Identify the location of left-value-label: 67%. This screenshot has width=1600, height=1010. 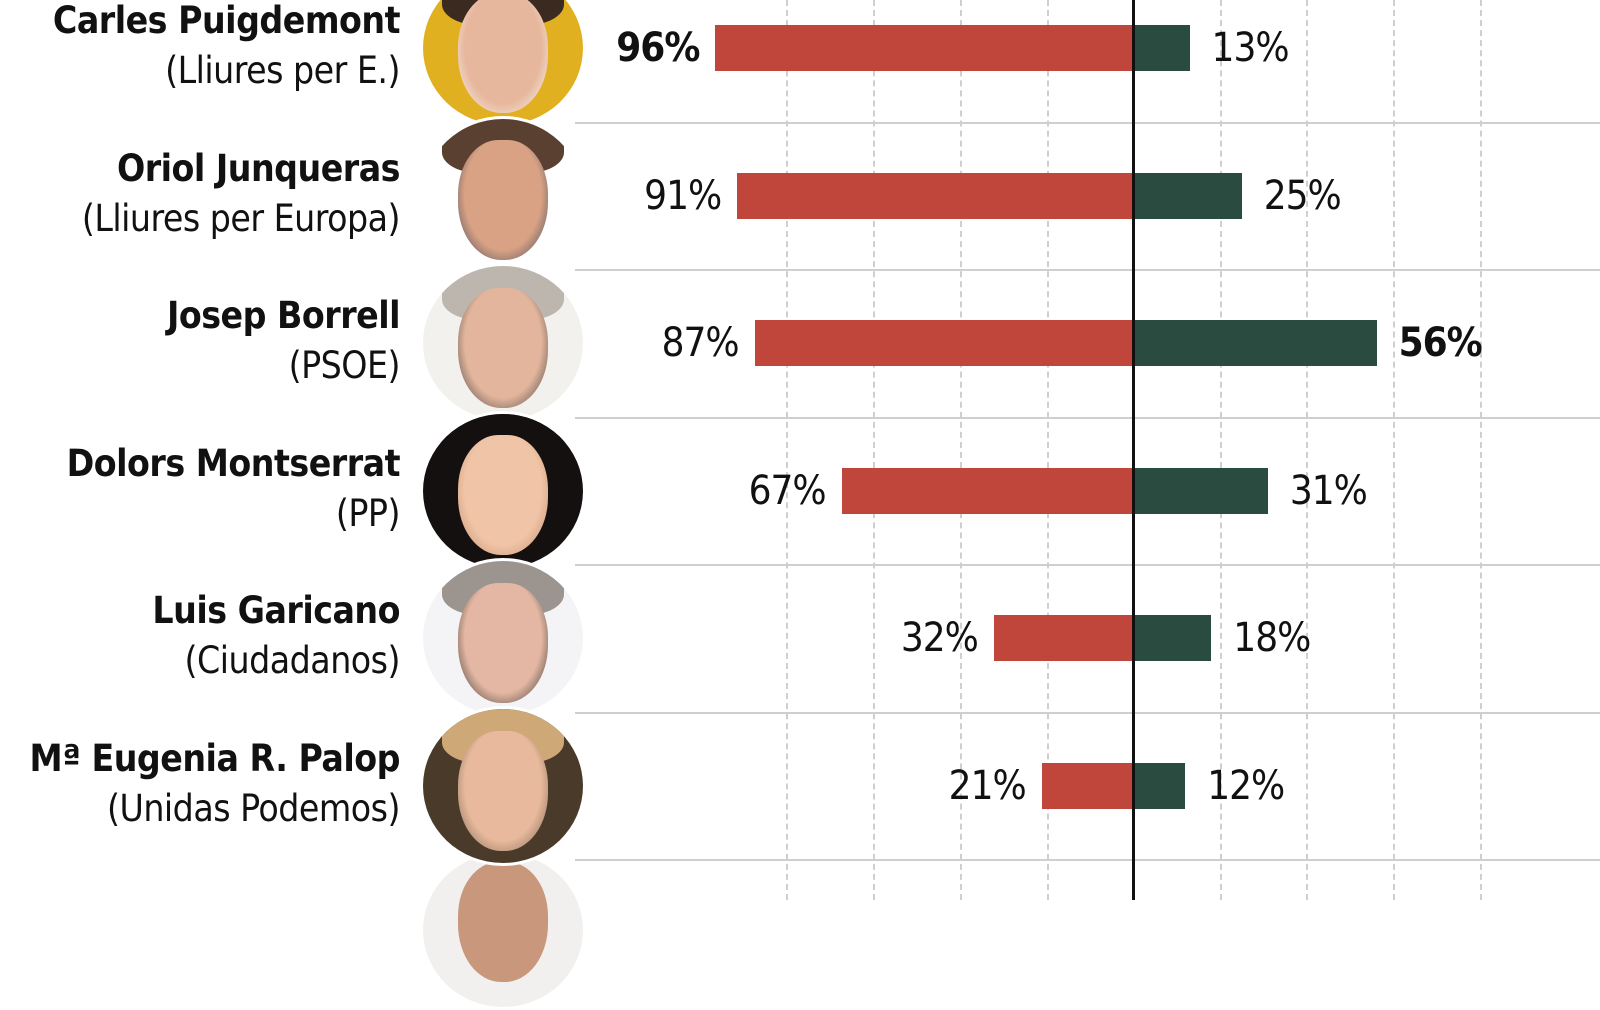
(787, 490).